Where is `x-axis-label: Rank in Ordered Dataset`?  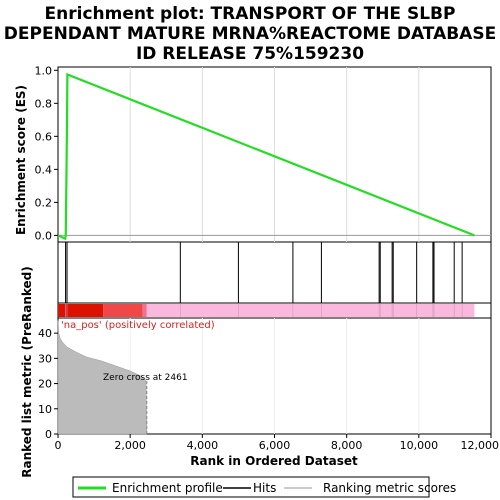 x-axis-label: Rank in Ordered Dataset is located at coordinates (274, 461).